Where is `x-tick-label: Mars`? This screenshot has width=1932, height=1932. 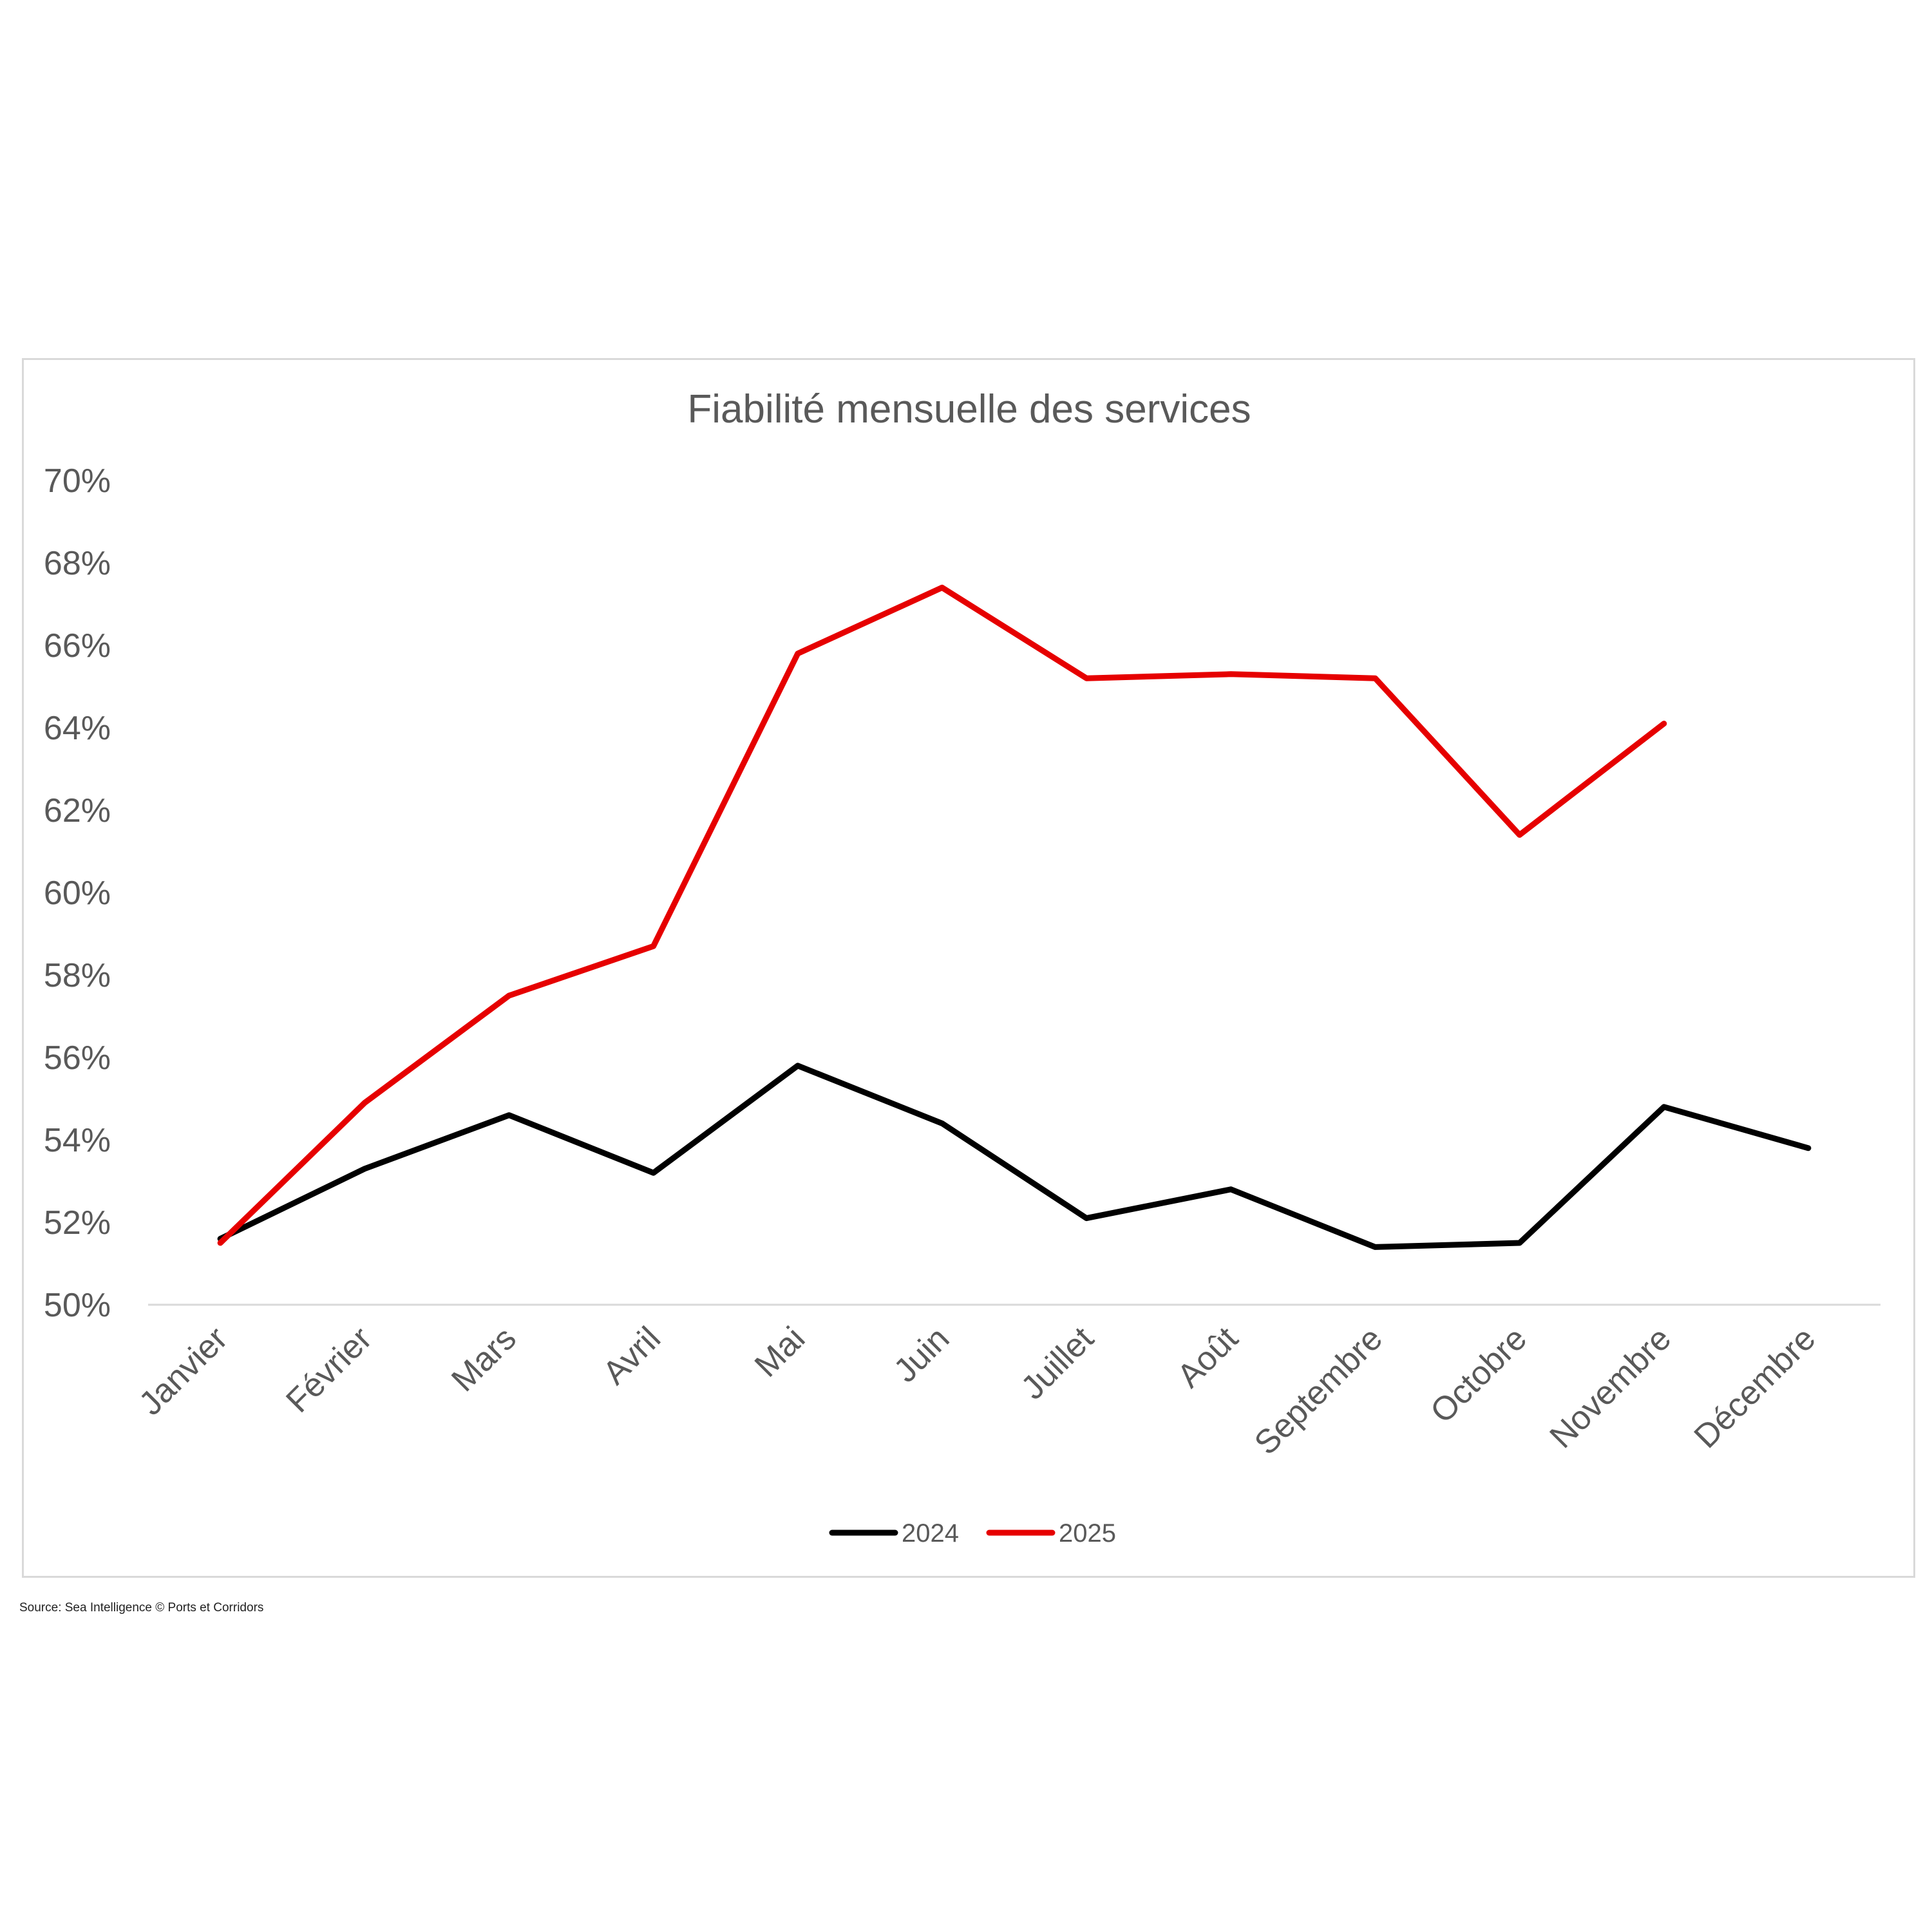
x-tick-label: Mars is located at coordinates (484, 1359).